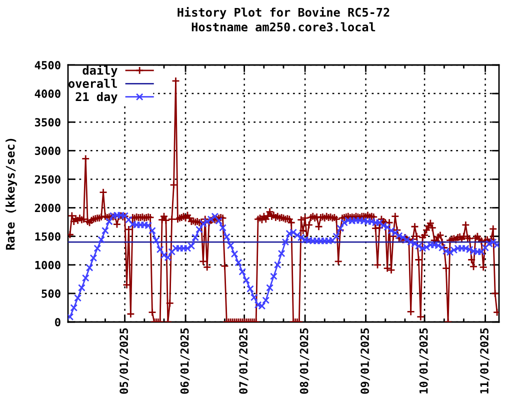 This screenshot has width=520, height=400. Describe the element at coordinates (100, 71) in the screenshot. I see `legend-label: daily` at that location.